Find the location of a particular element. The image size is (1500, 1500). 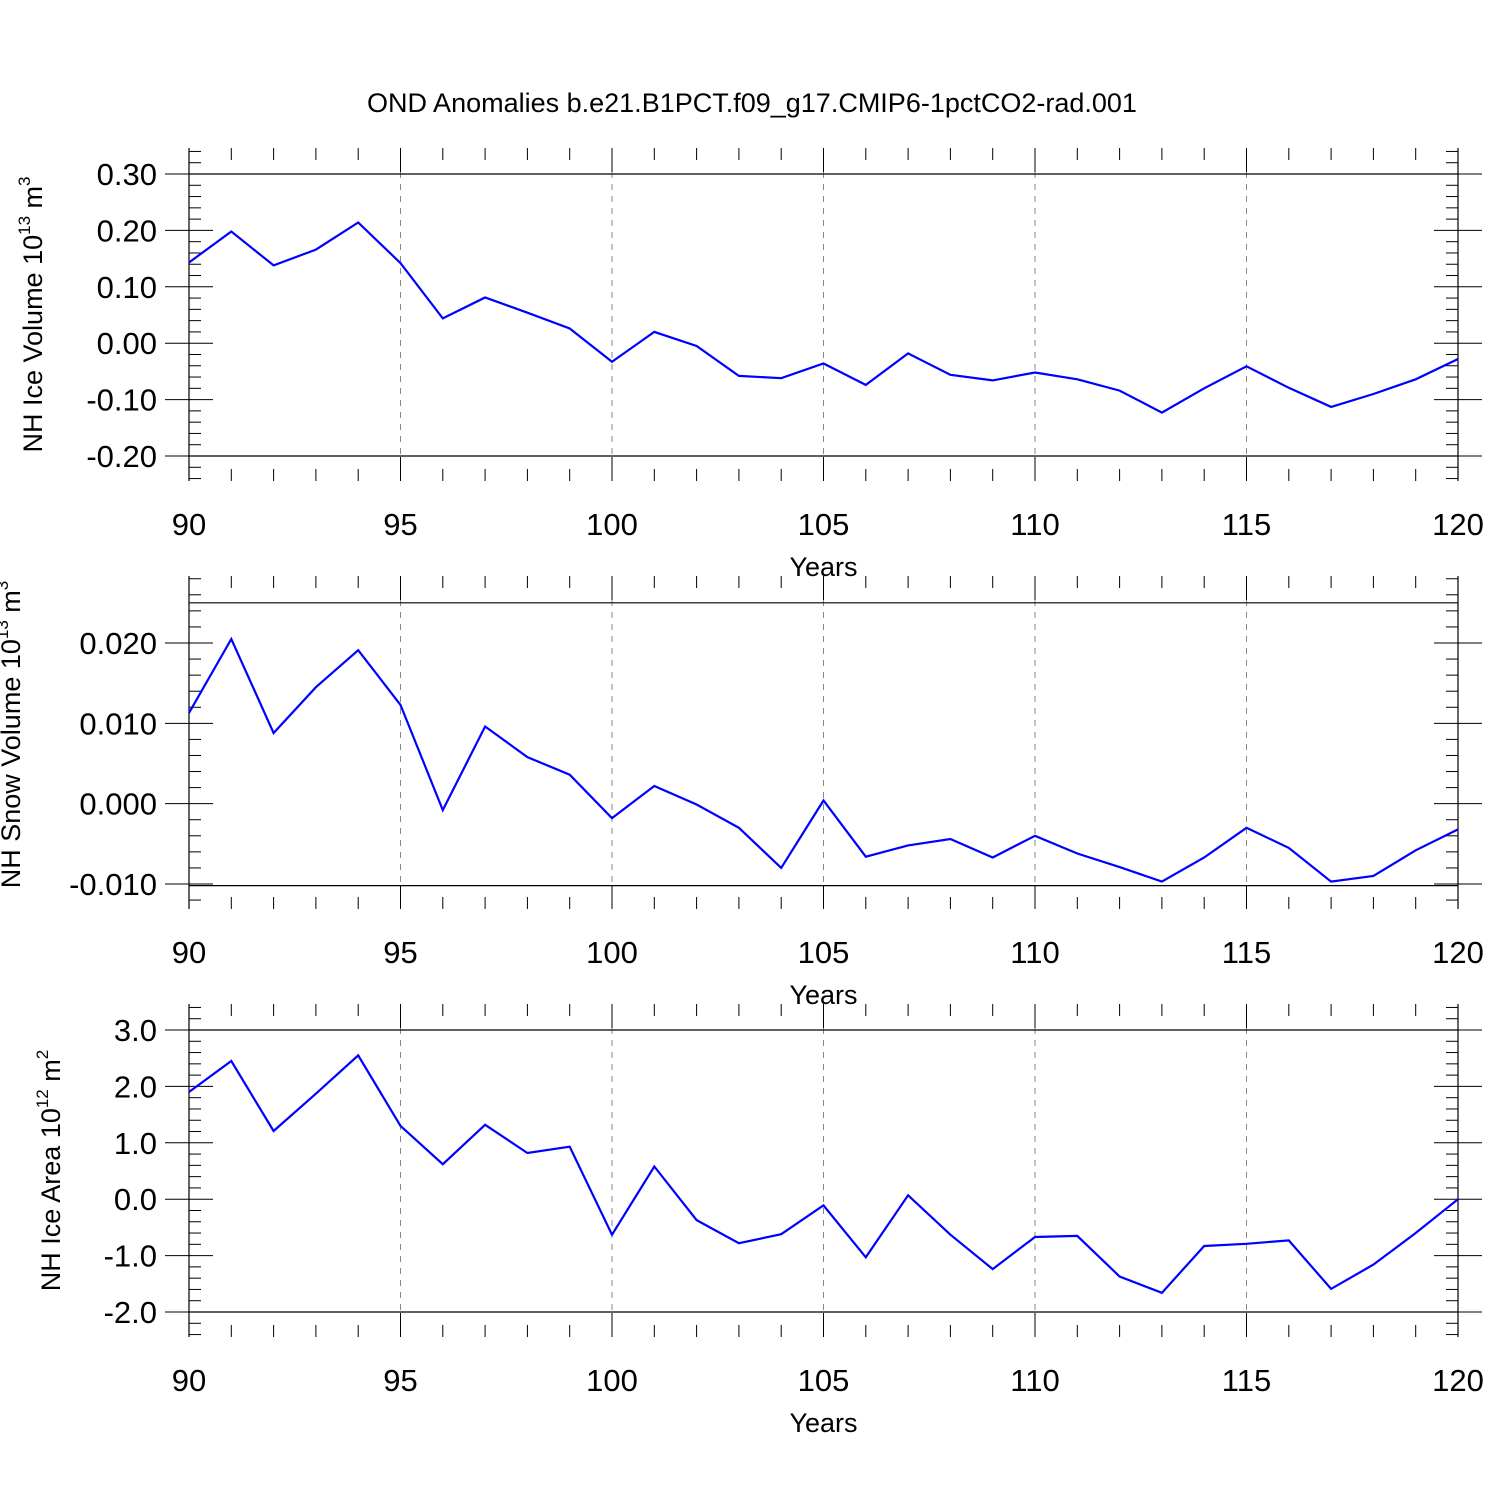

y-tick-label: 0.010 is located at coordinates (118, 723).